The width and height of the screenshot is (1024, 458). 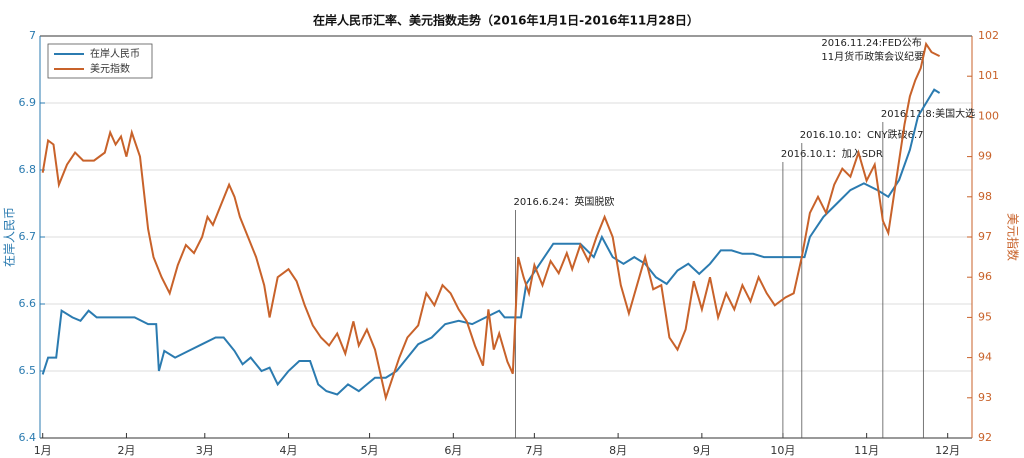 What do you see at coordinates (370, 450) in the screenshot?
I see `x-tick-label: 5月` at bounding box center [370, 450].